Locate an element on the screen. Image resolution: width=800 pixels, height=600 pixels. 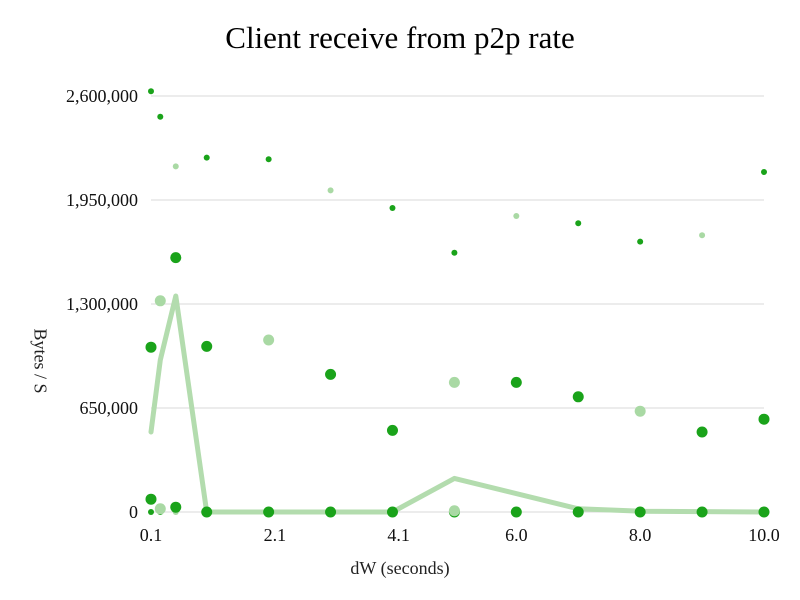
y-tick-label: 650,000 is located at coordinates (109, 408).